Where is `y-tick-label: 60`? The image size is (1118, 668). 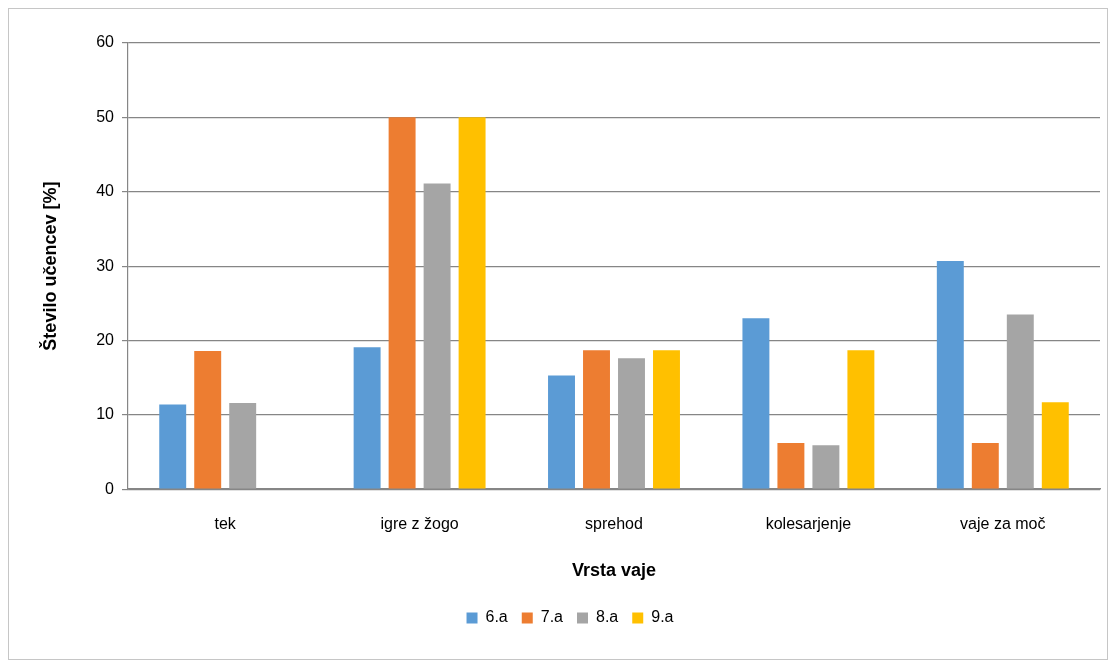
y-tick-label: 60 is located at coordinates (105, 42).